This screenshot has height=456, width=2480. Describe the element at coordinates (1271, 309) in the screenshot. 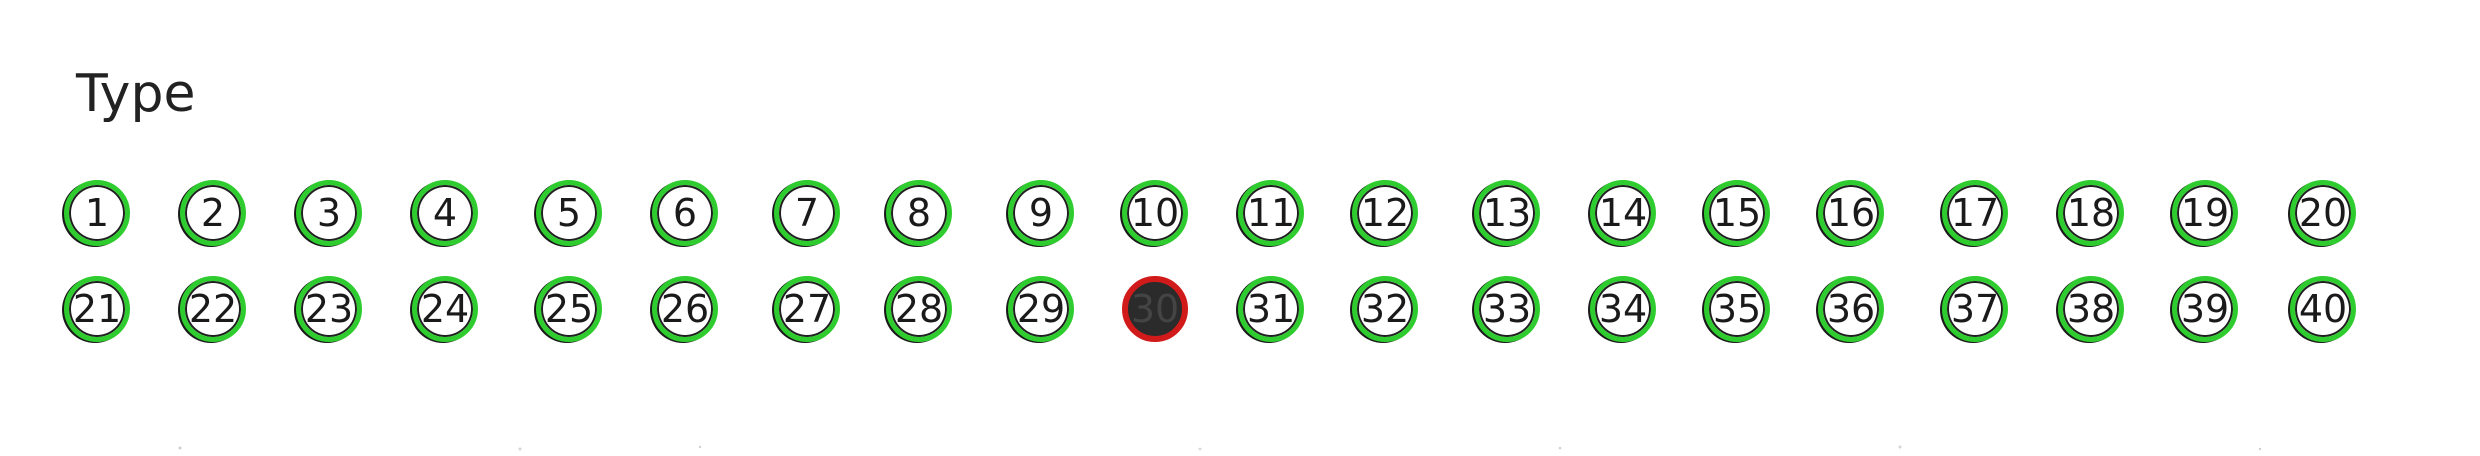

I see `bubble-31: 31` at that location.